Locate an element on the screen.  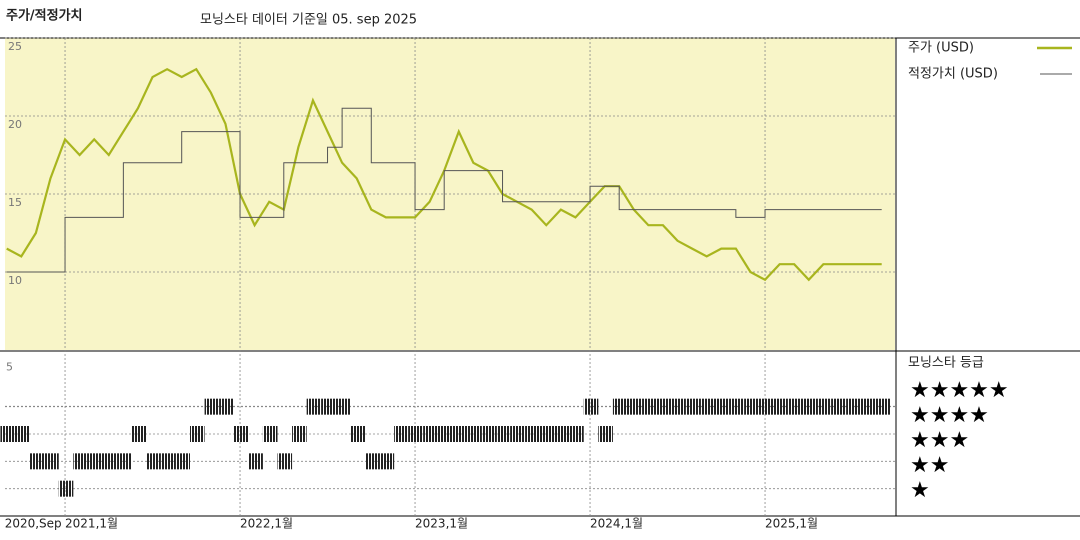
rating-tick-label: 5 is located at coordinates (9, 366).